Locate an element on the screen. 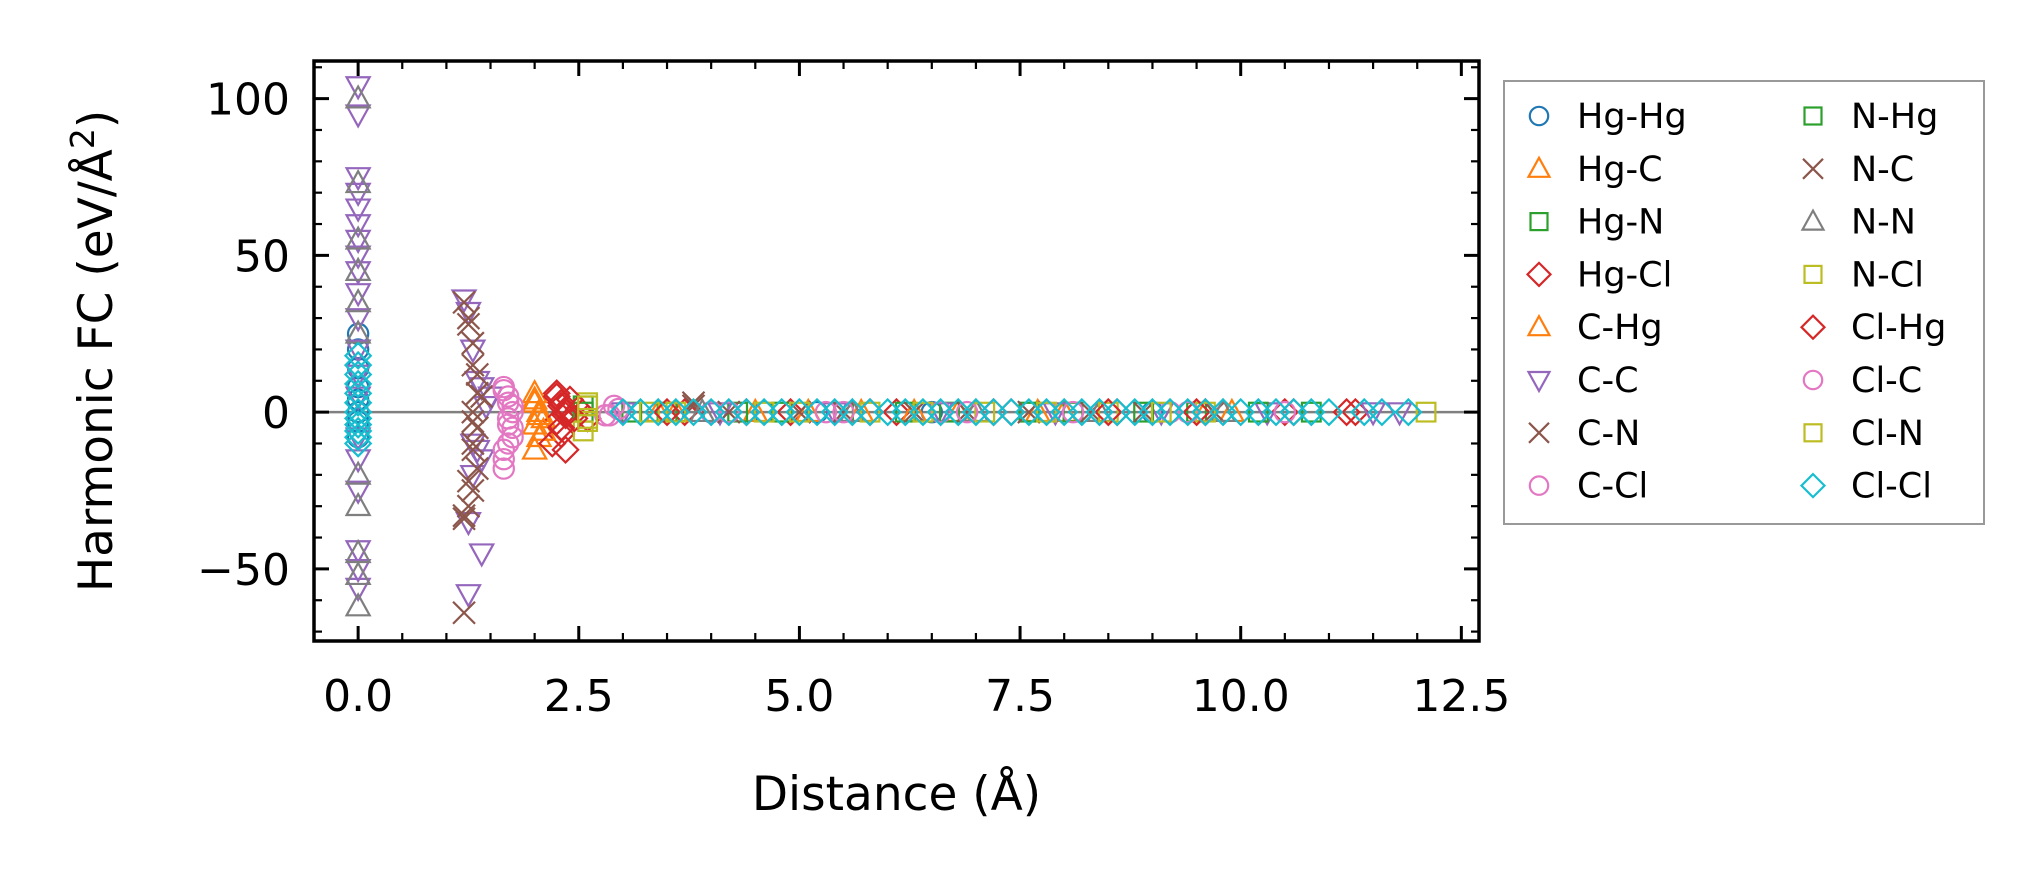 This screenshot has height=883, width=2032. legend-entry: C-C is located at coordinates (1582, 381).